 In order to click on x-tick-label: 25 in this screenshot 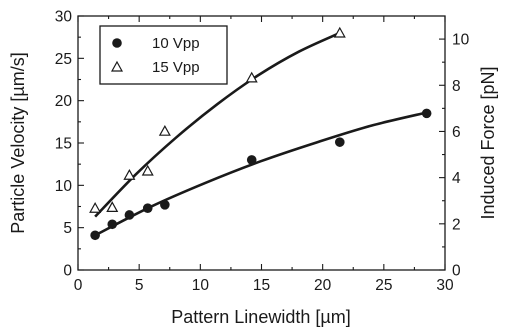, I will do `click(383, 285)`.